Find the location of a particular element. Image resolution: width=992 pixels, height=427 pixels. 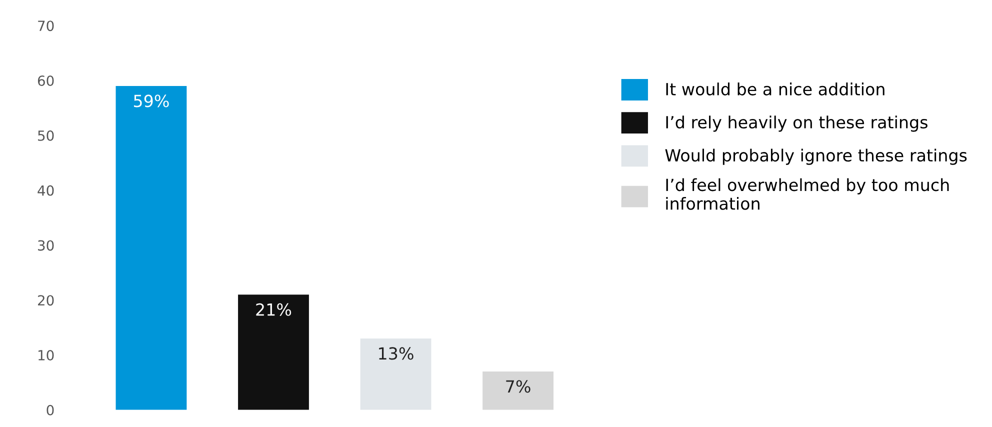

y-tick-label: 70 is located at coordinates (46, 26).